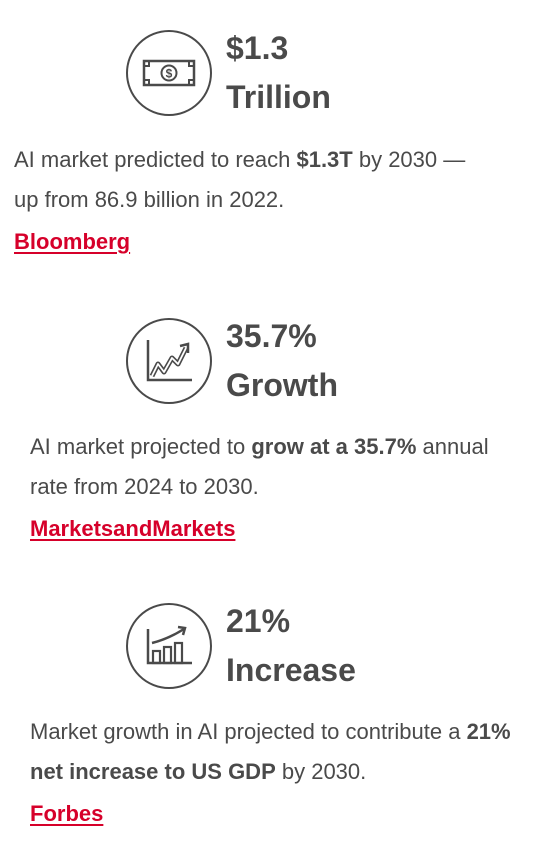 The width and height of the screenshot is (544, 854). I want to click on stat-title-label: Growth, so click(282, 385).